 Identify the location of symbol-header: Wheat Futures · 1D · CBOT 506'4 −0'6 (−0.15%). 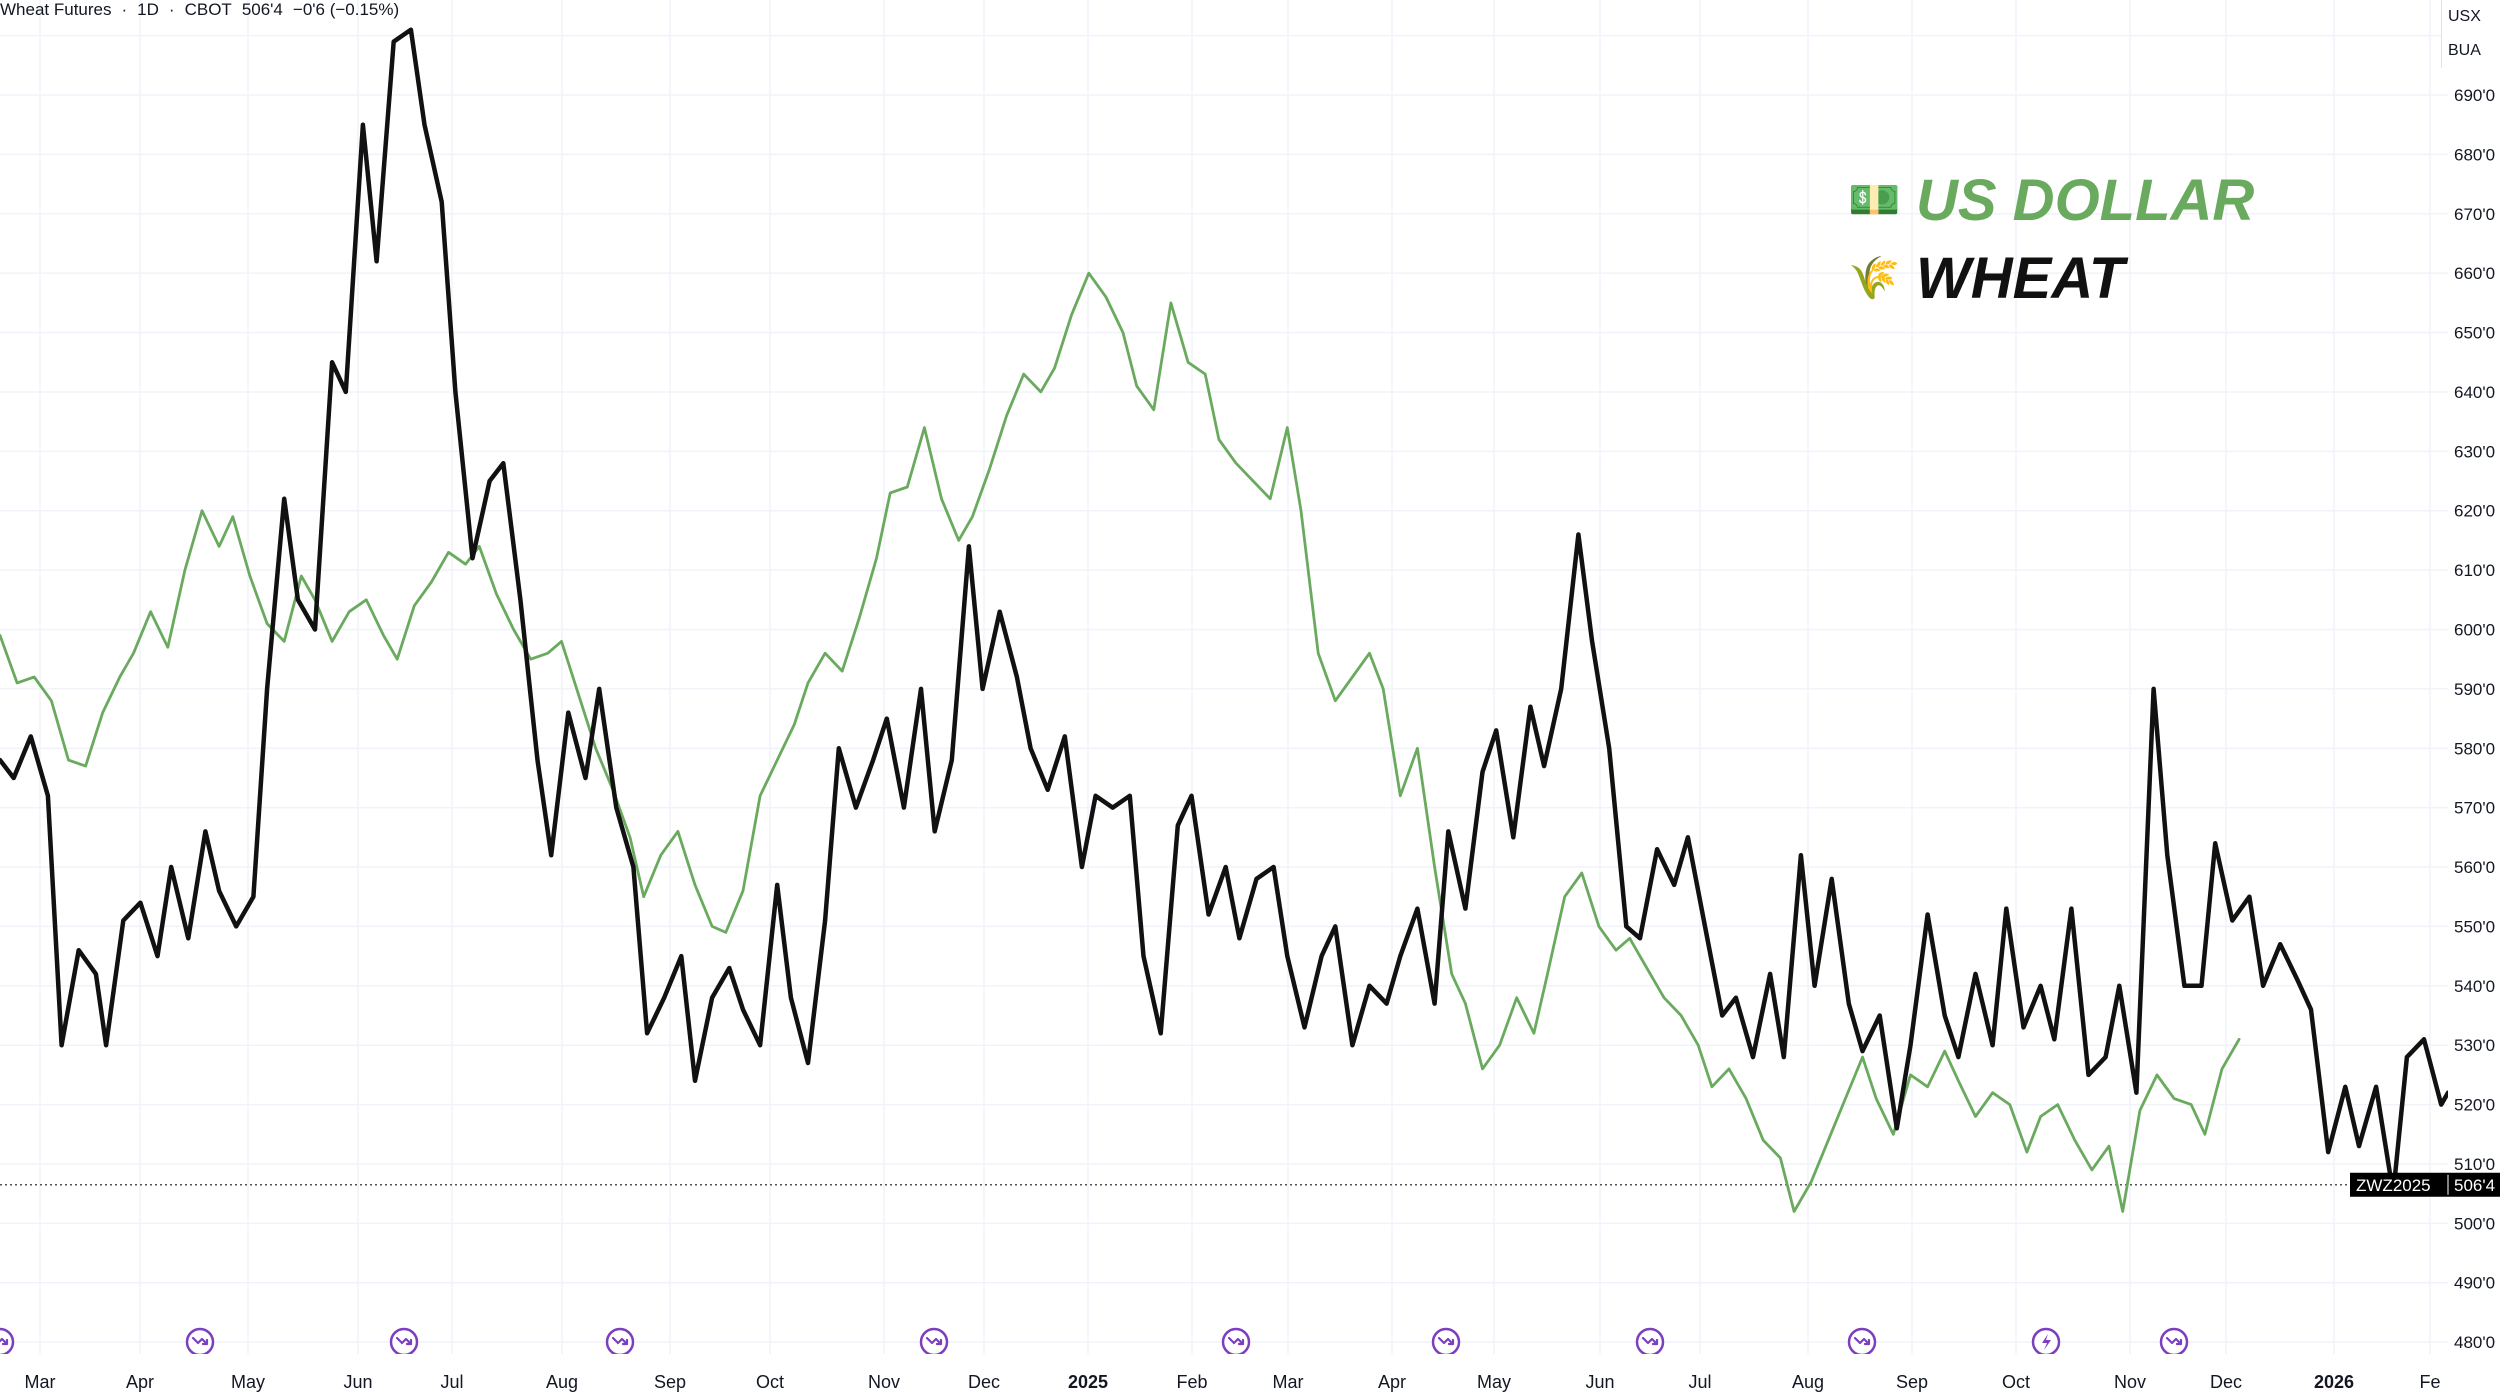
(204, 10).